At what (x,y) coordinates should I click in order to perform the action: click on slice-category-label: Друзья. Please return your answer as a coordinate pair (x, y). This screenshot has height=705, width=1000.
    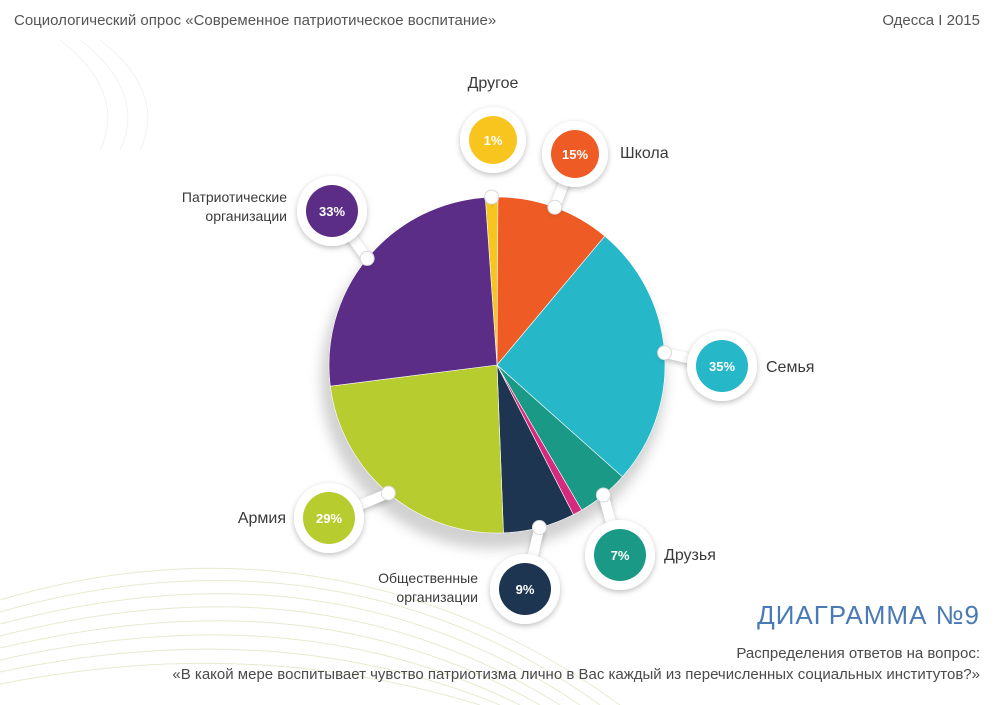
    Looking at the image, I should click on (690, 555).